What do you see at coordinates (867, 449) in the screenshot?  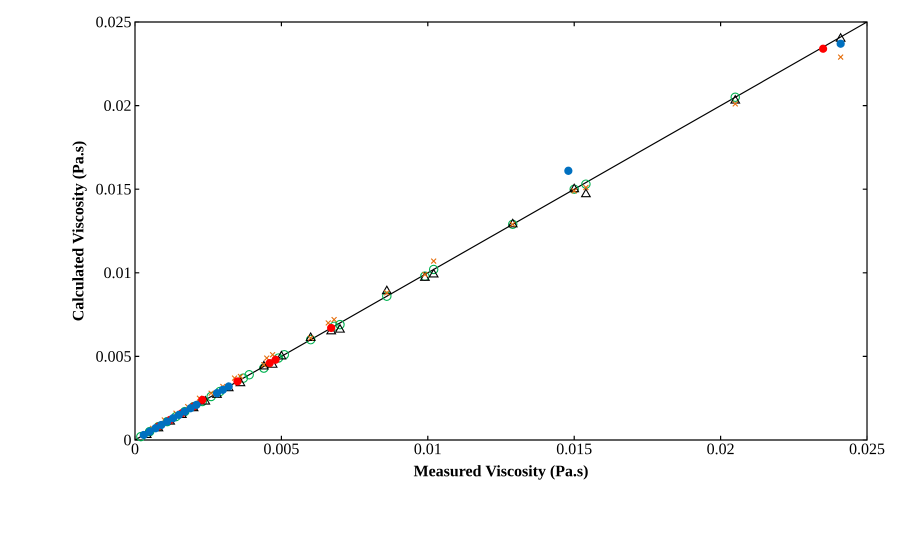 I see `x-tick-label: 0.025` at bounding box center [867, 449].